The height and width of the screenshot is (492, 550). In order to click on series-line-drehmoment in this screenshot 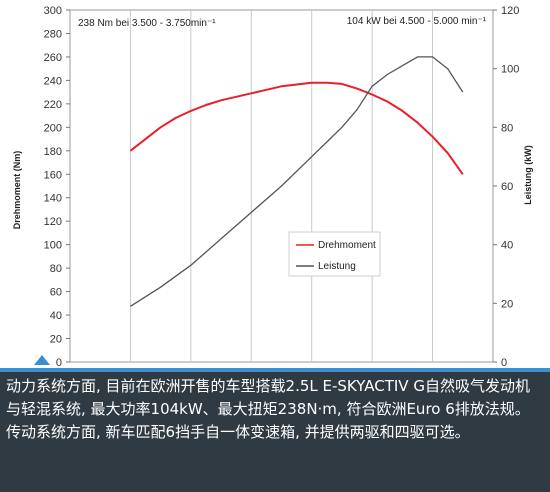, I will do `click(296, 128)`.